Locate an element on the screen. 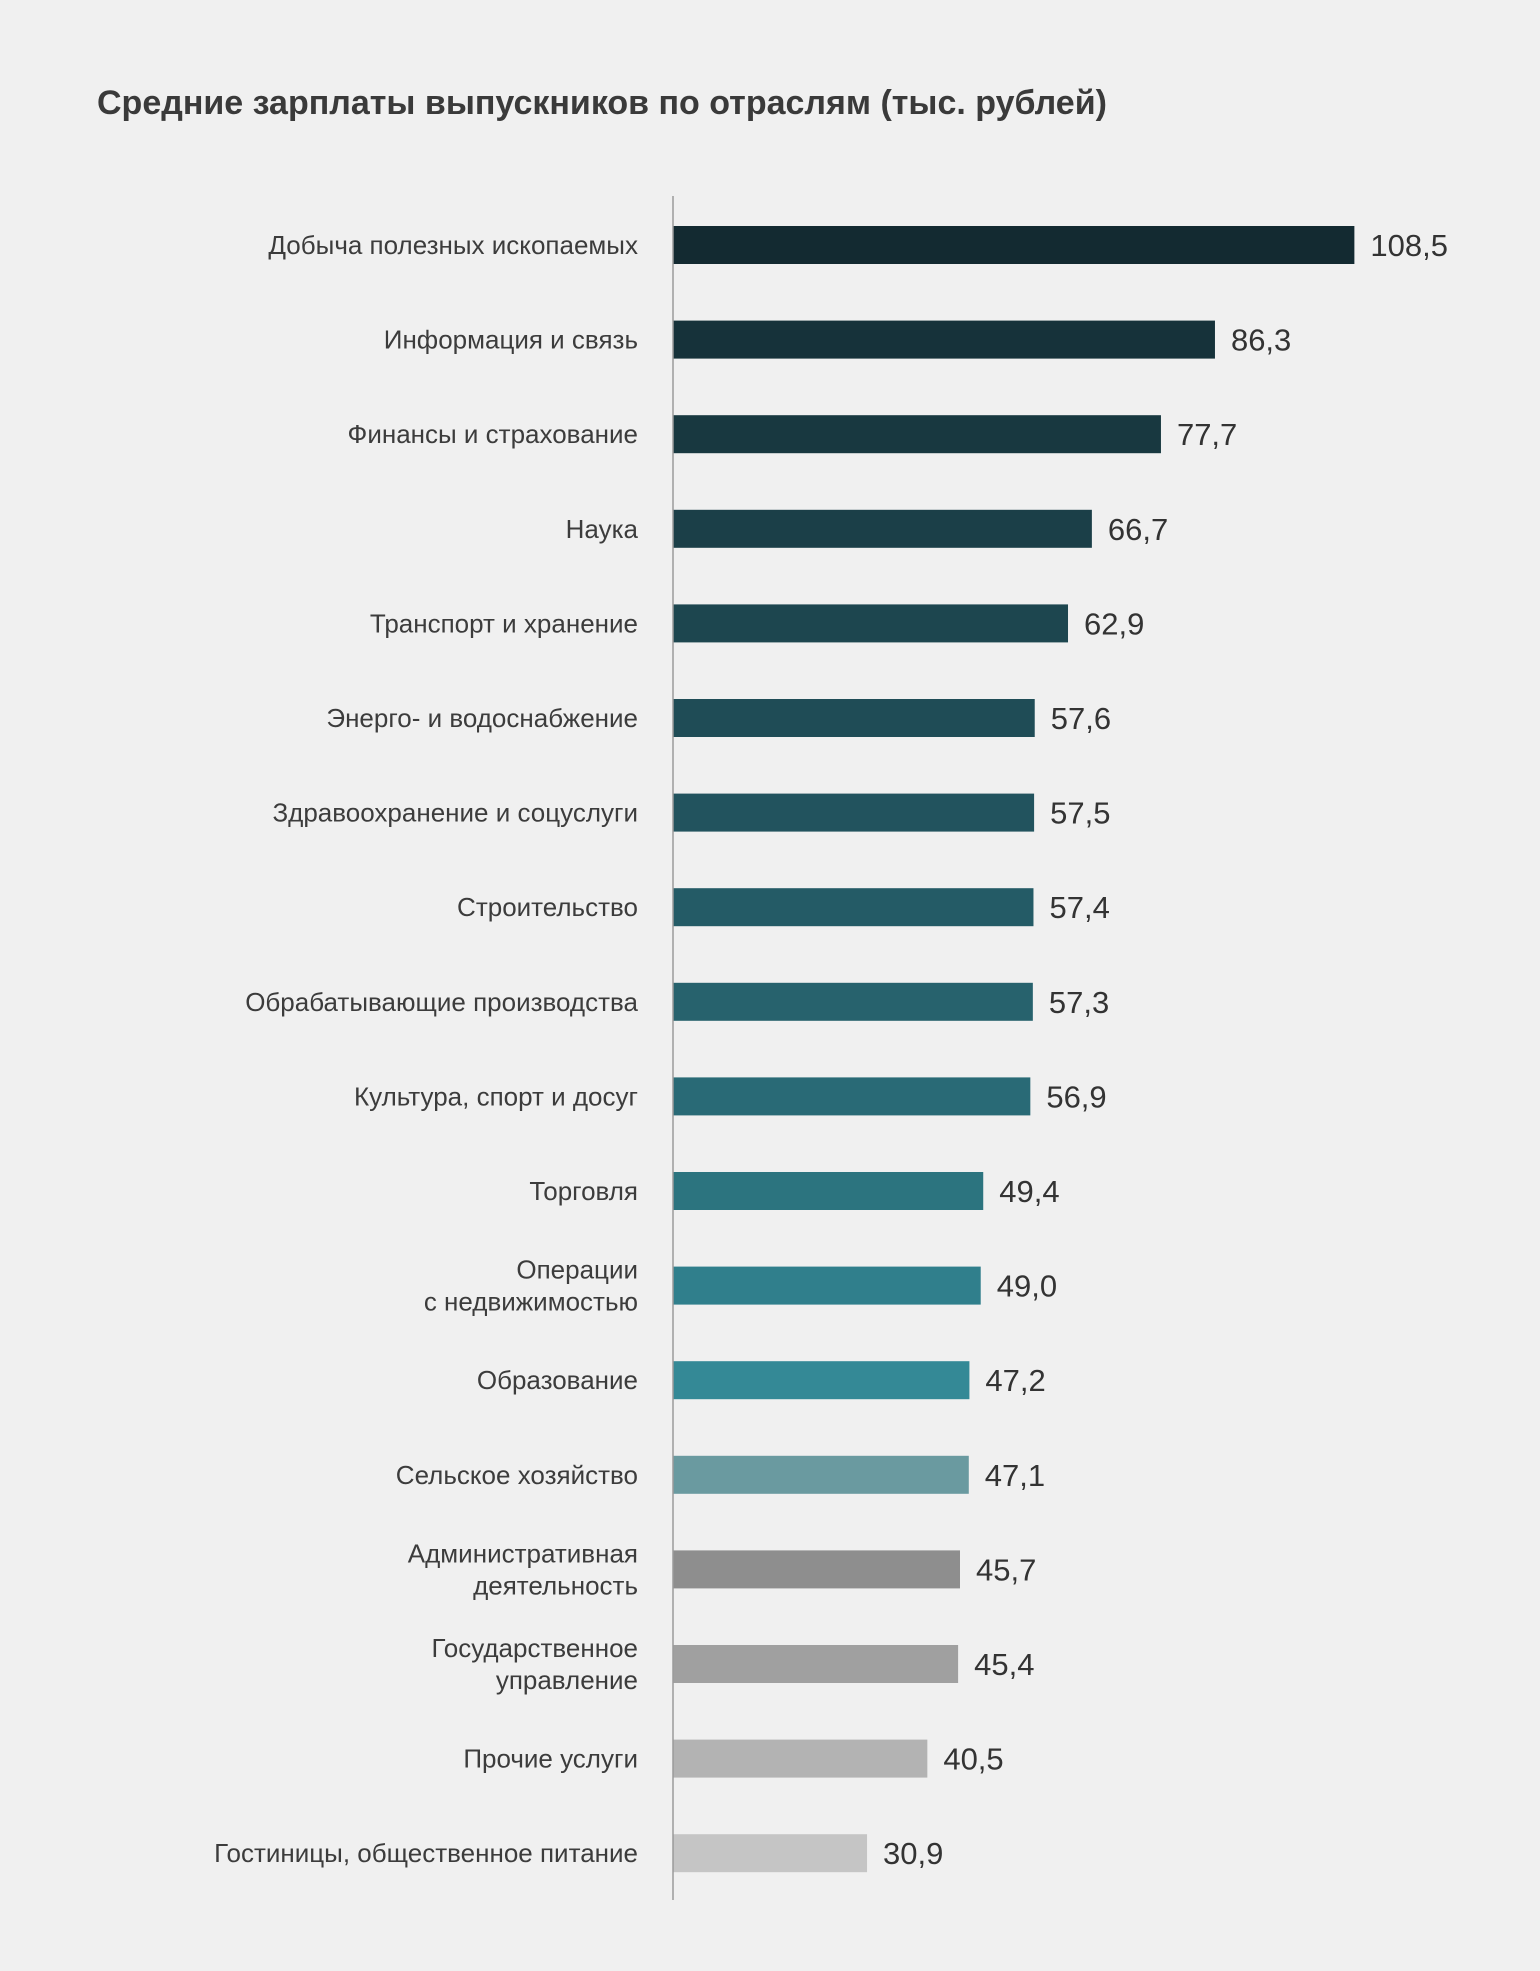  category-label-line: Добыча полезных ископаемых is located at coordinates (453, 245).